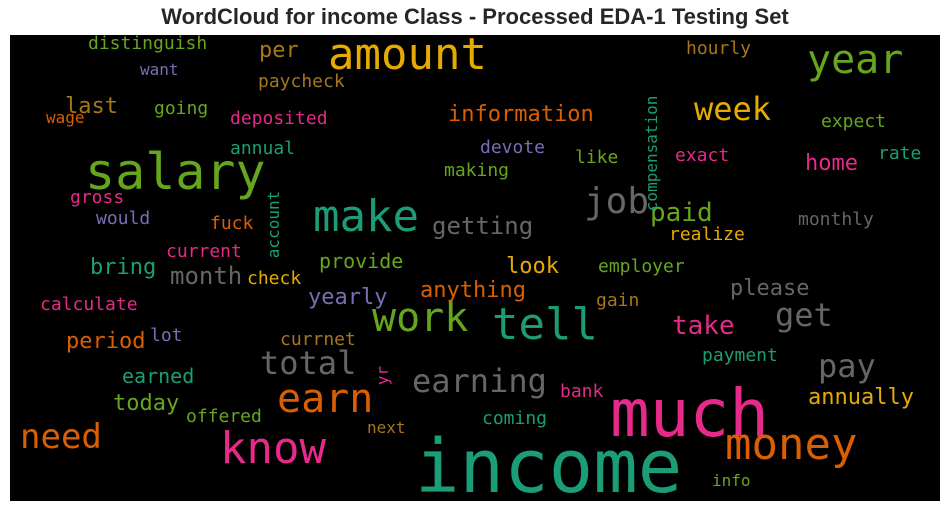 Image resolution: width=950 pixels, height=511 pixels. What do you see at coordinates (232, 223) in the screenshot?
I see `word-fuck: fuck` at bounding box center [232, 223].